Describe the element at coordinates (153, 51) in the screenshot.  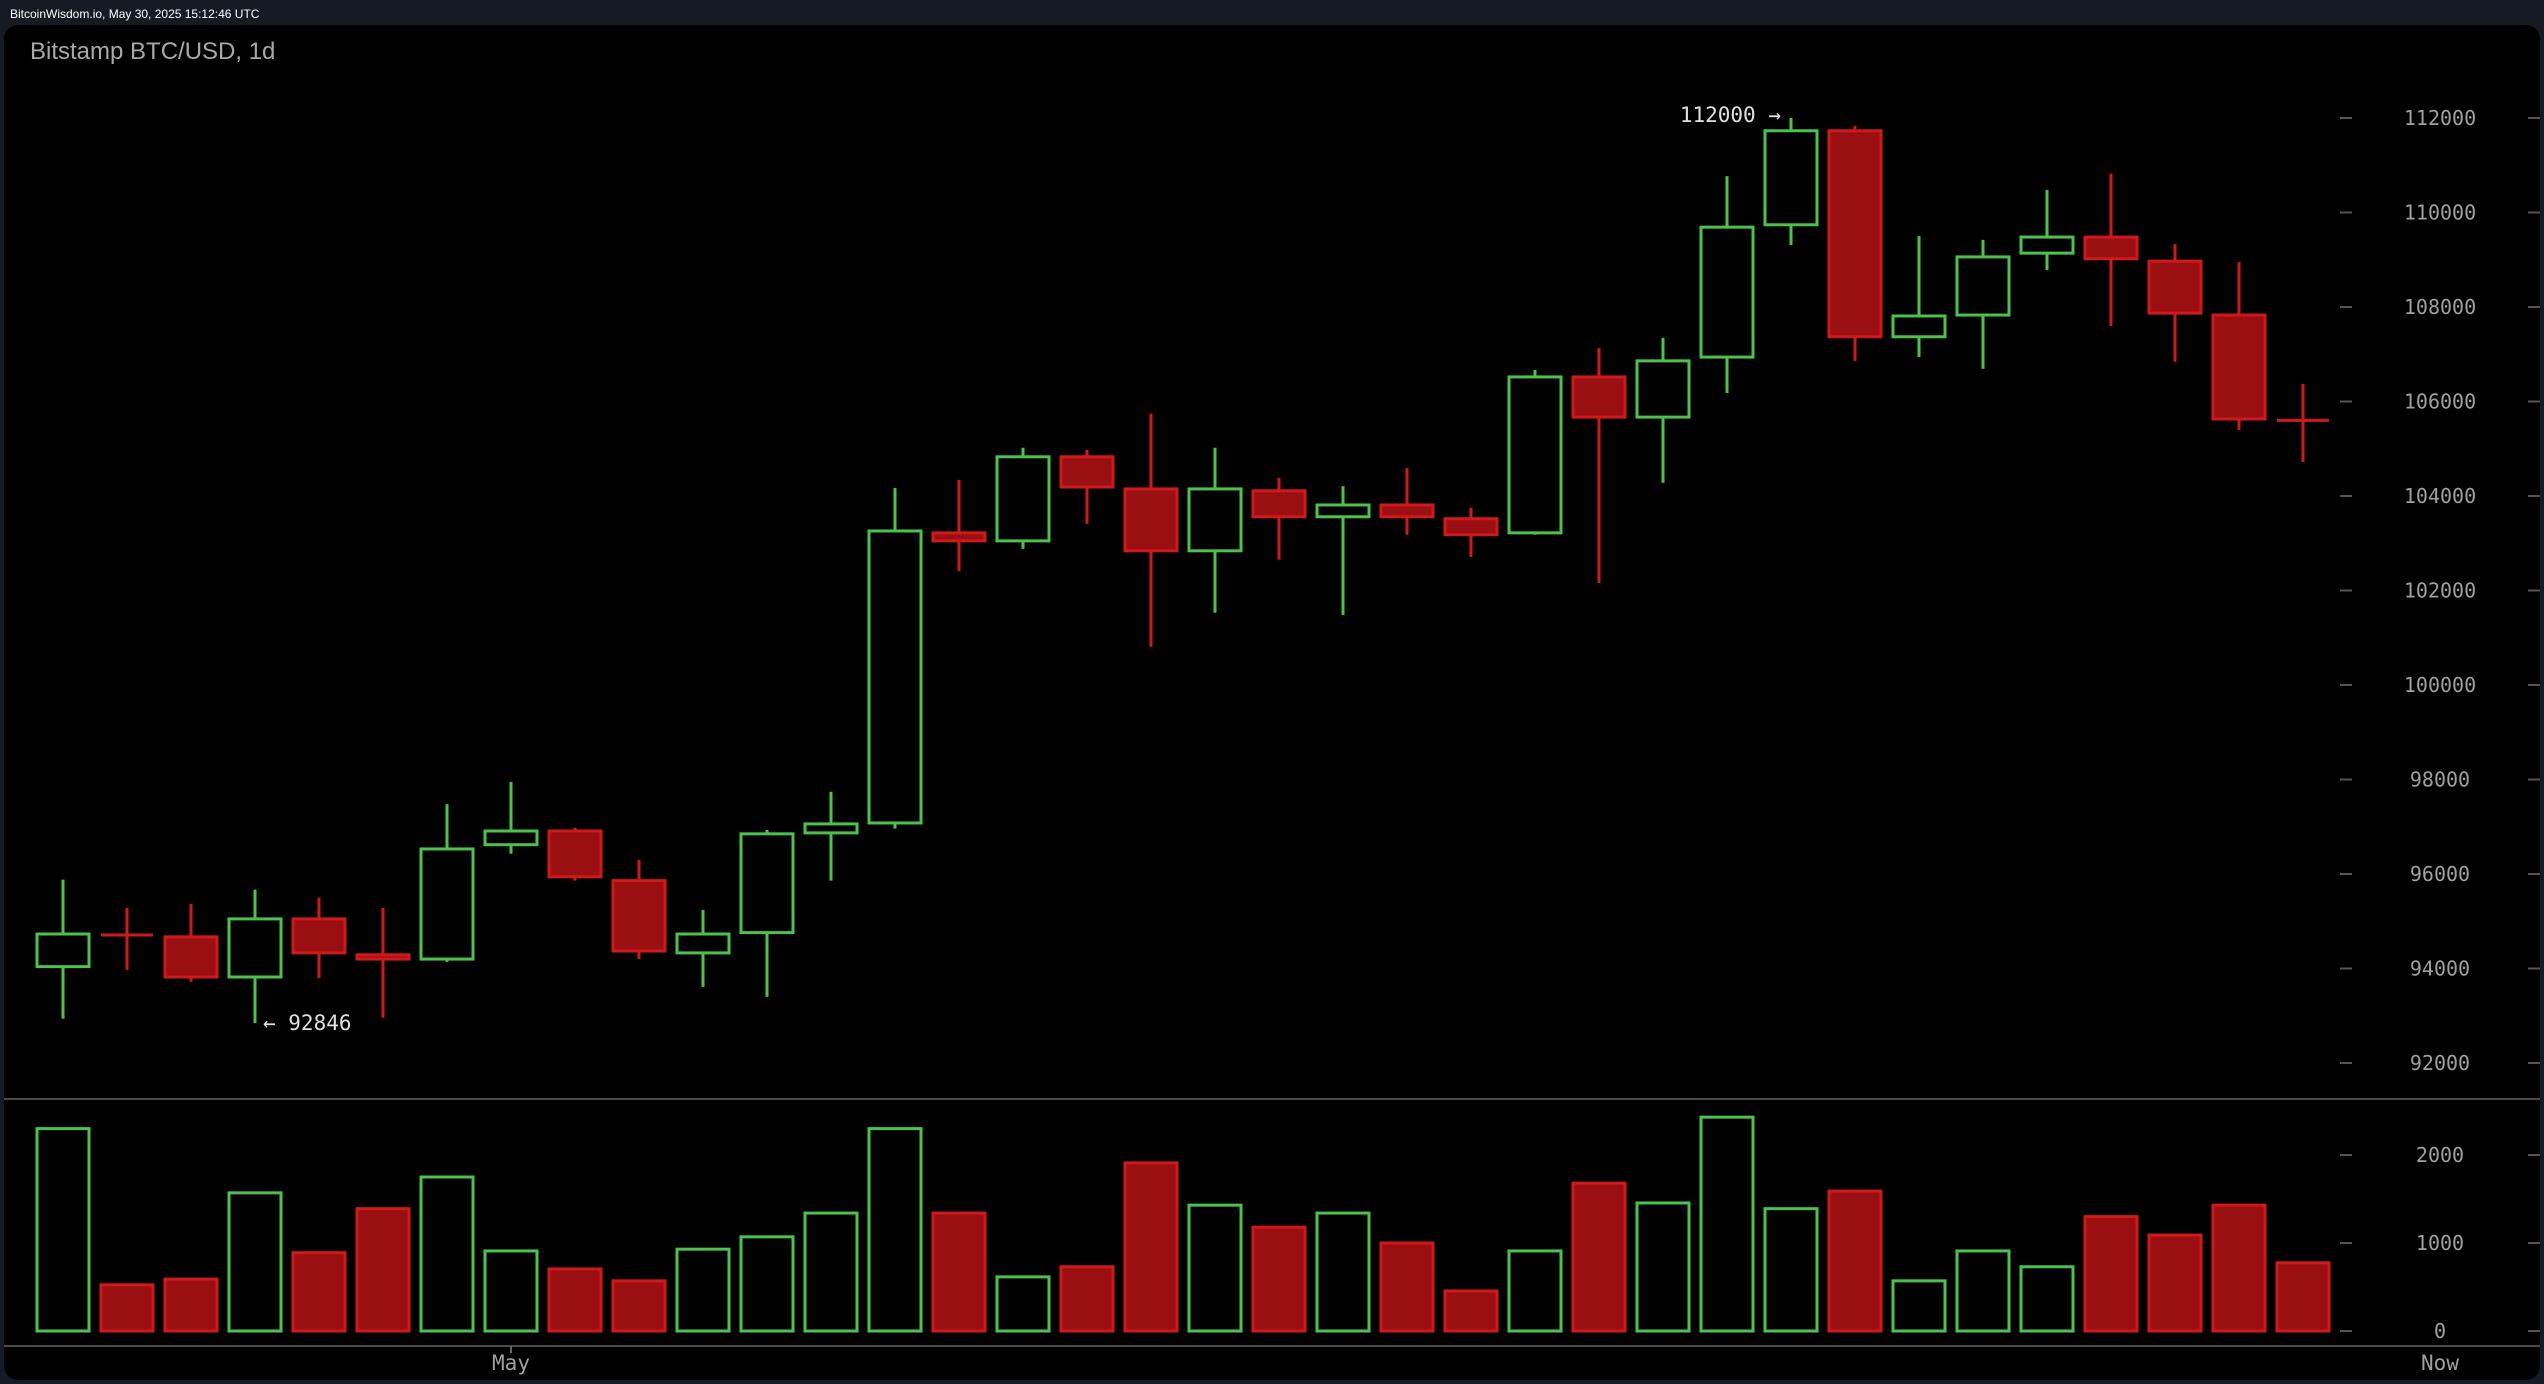
I see `chart-title: Bitstamp BTC/USD, 1d` at that location.